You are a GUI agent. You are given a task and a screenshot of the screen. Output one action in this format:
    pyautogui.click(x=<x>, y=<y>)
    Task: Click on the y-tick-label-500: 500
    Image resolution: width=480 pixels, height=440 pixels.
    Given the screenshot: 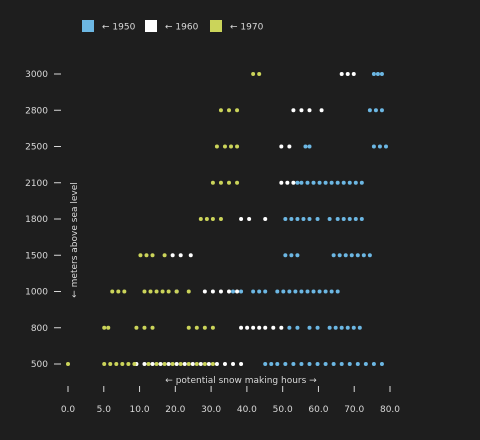 What is the action you would take?
    pyautogui.click(x=39, y=365)
    